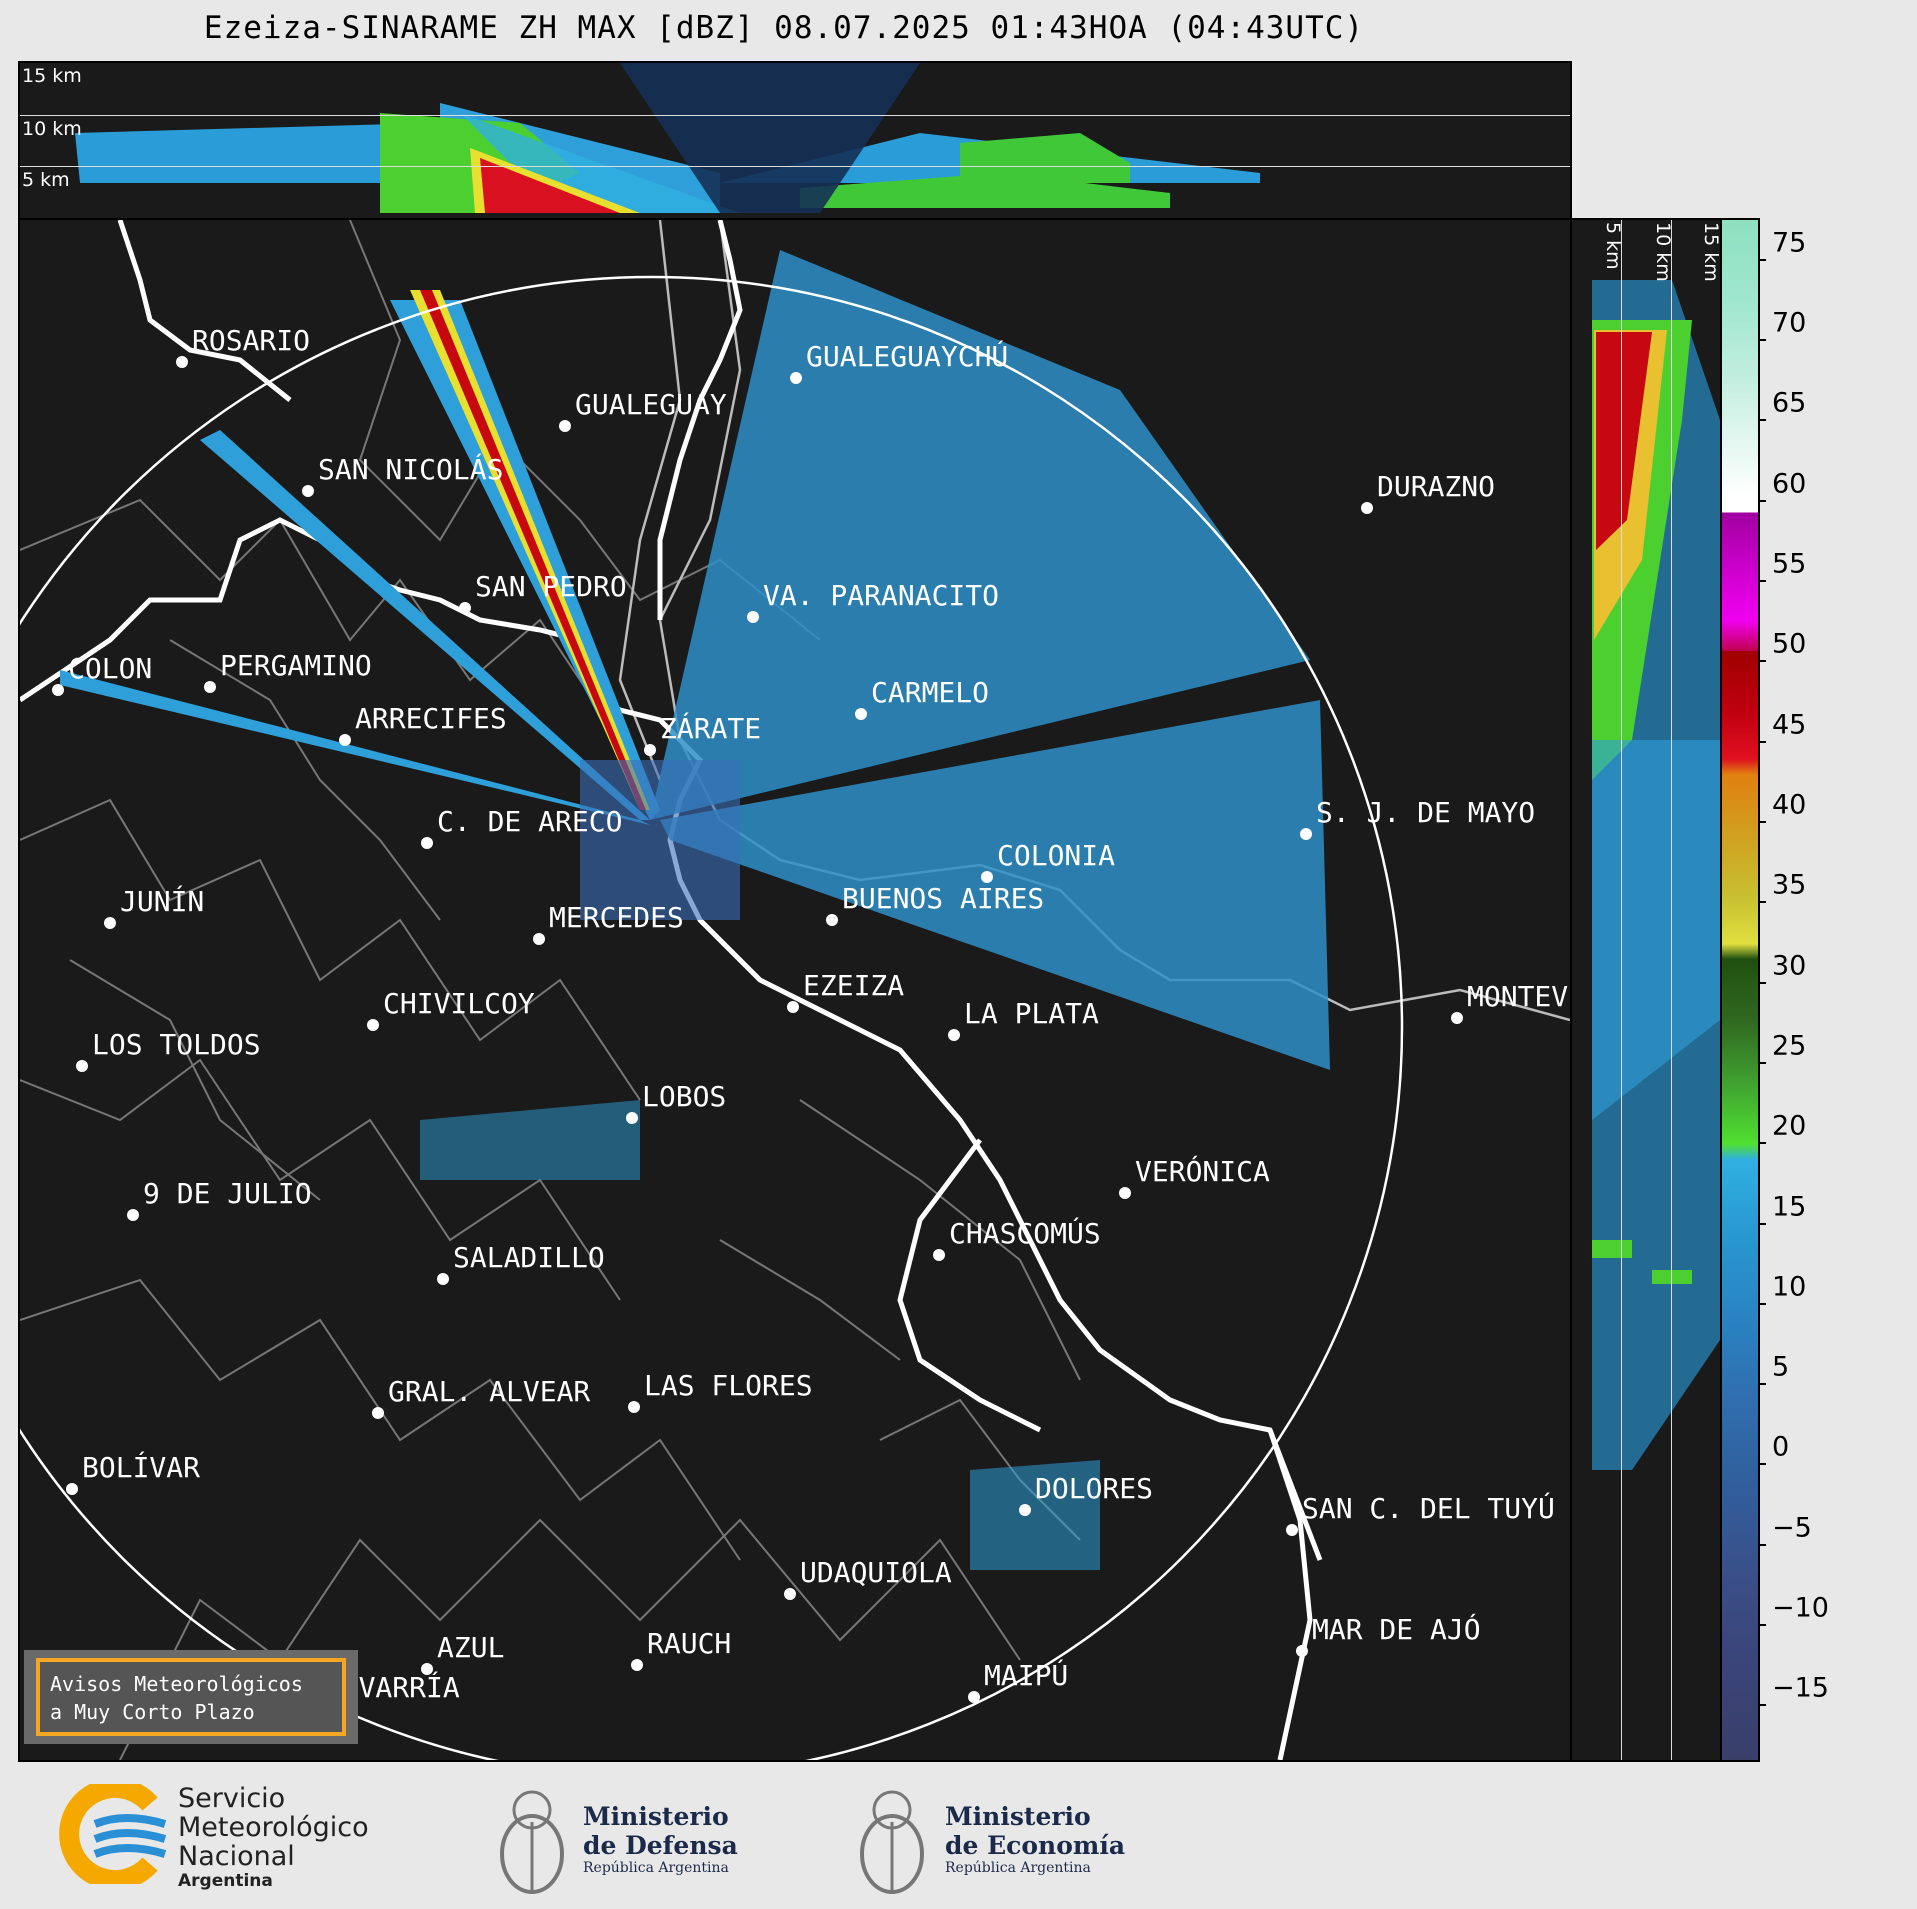 Image resolution: width=1917 pixels, height=1909 pixels. Describe the element at coordinates (296, 665) in the screenshot. I see `city-pergamino: PERGAMINO` at that location.